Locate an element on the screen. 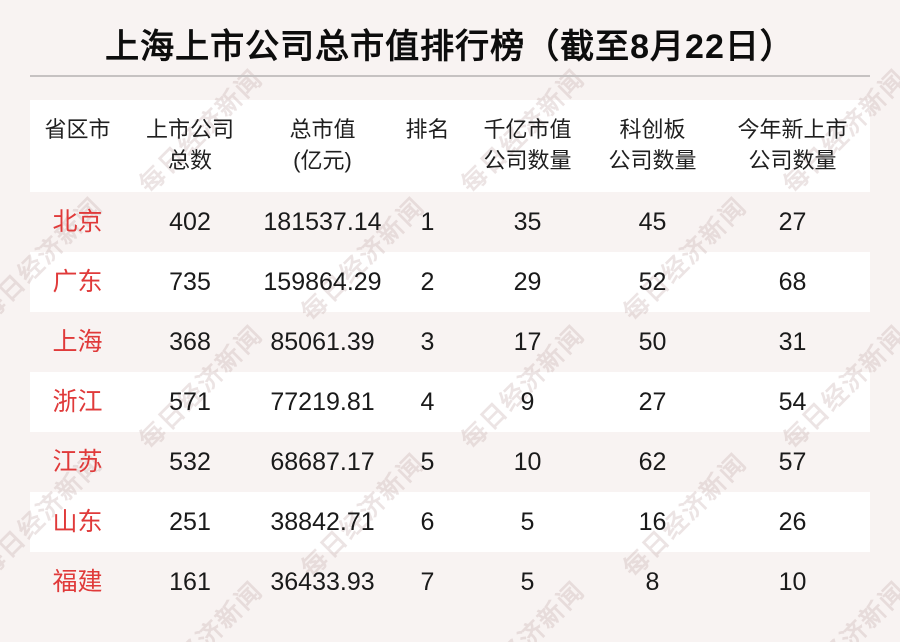  cell-rank: 6 is located at coordinates (427, 522).